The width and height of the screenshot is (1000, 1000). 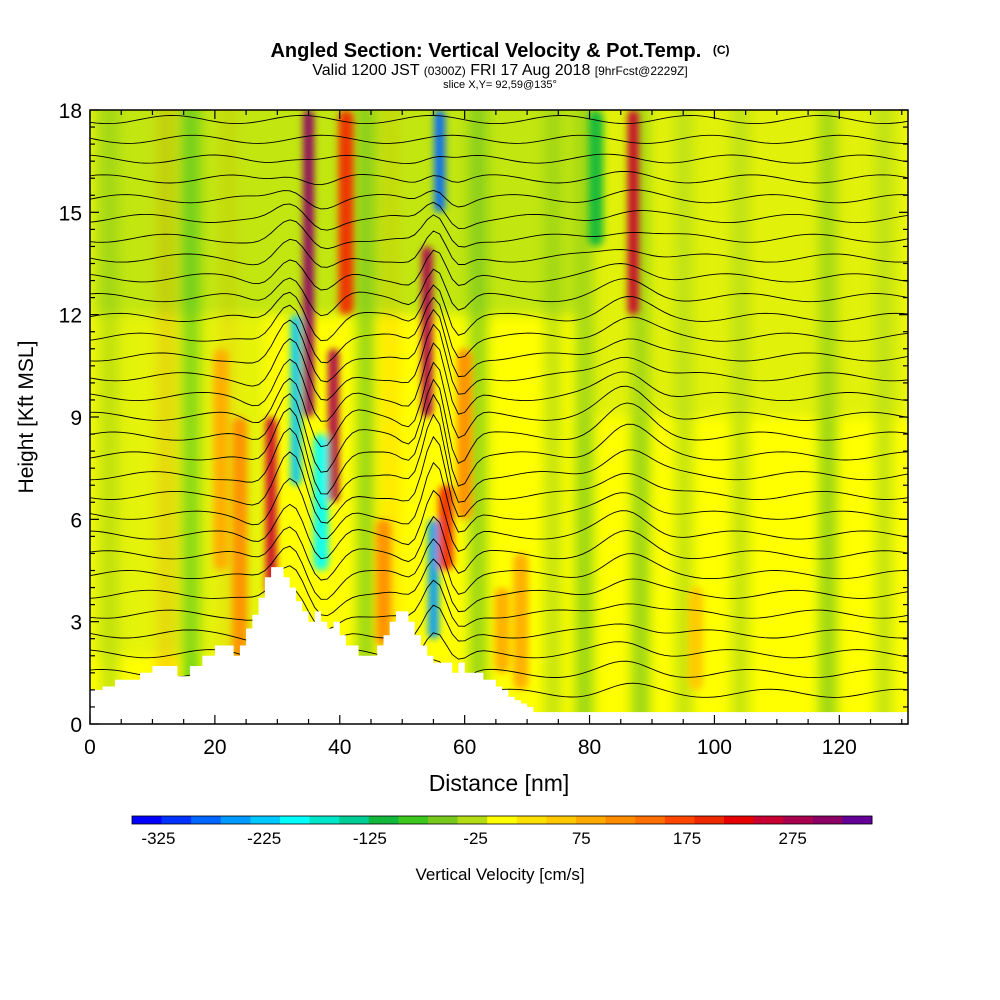 What do you see at coordinates (464, 747) in the screenshot?
I see `x-tick-label: 60` at bounding box center [464, 747].